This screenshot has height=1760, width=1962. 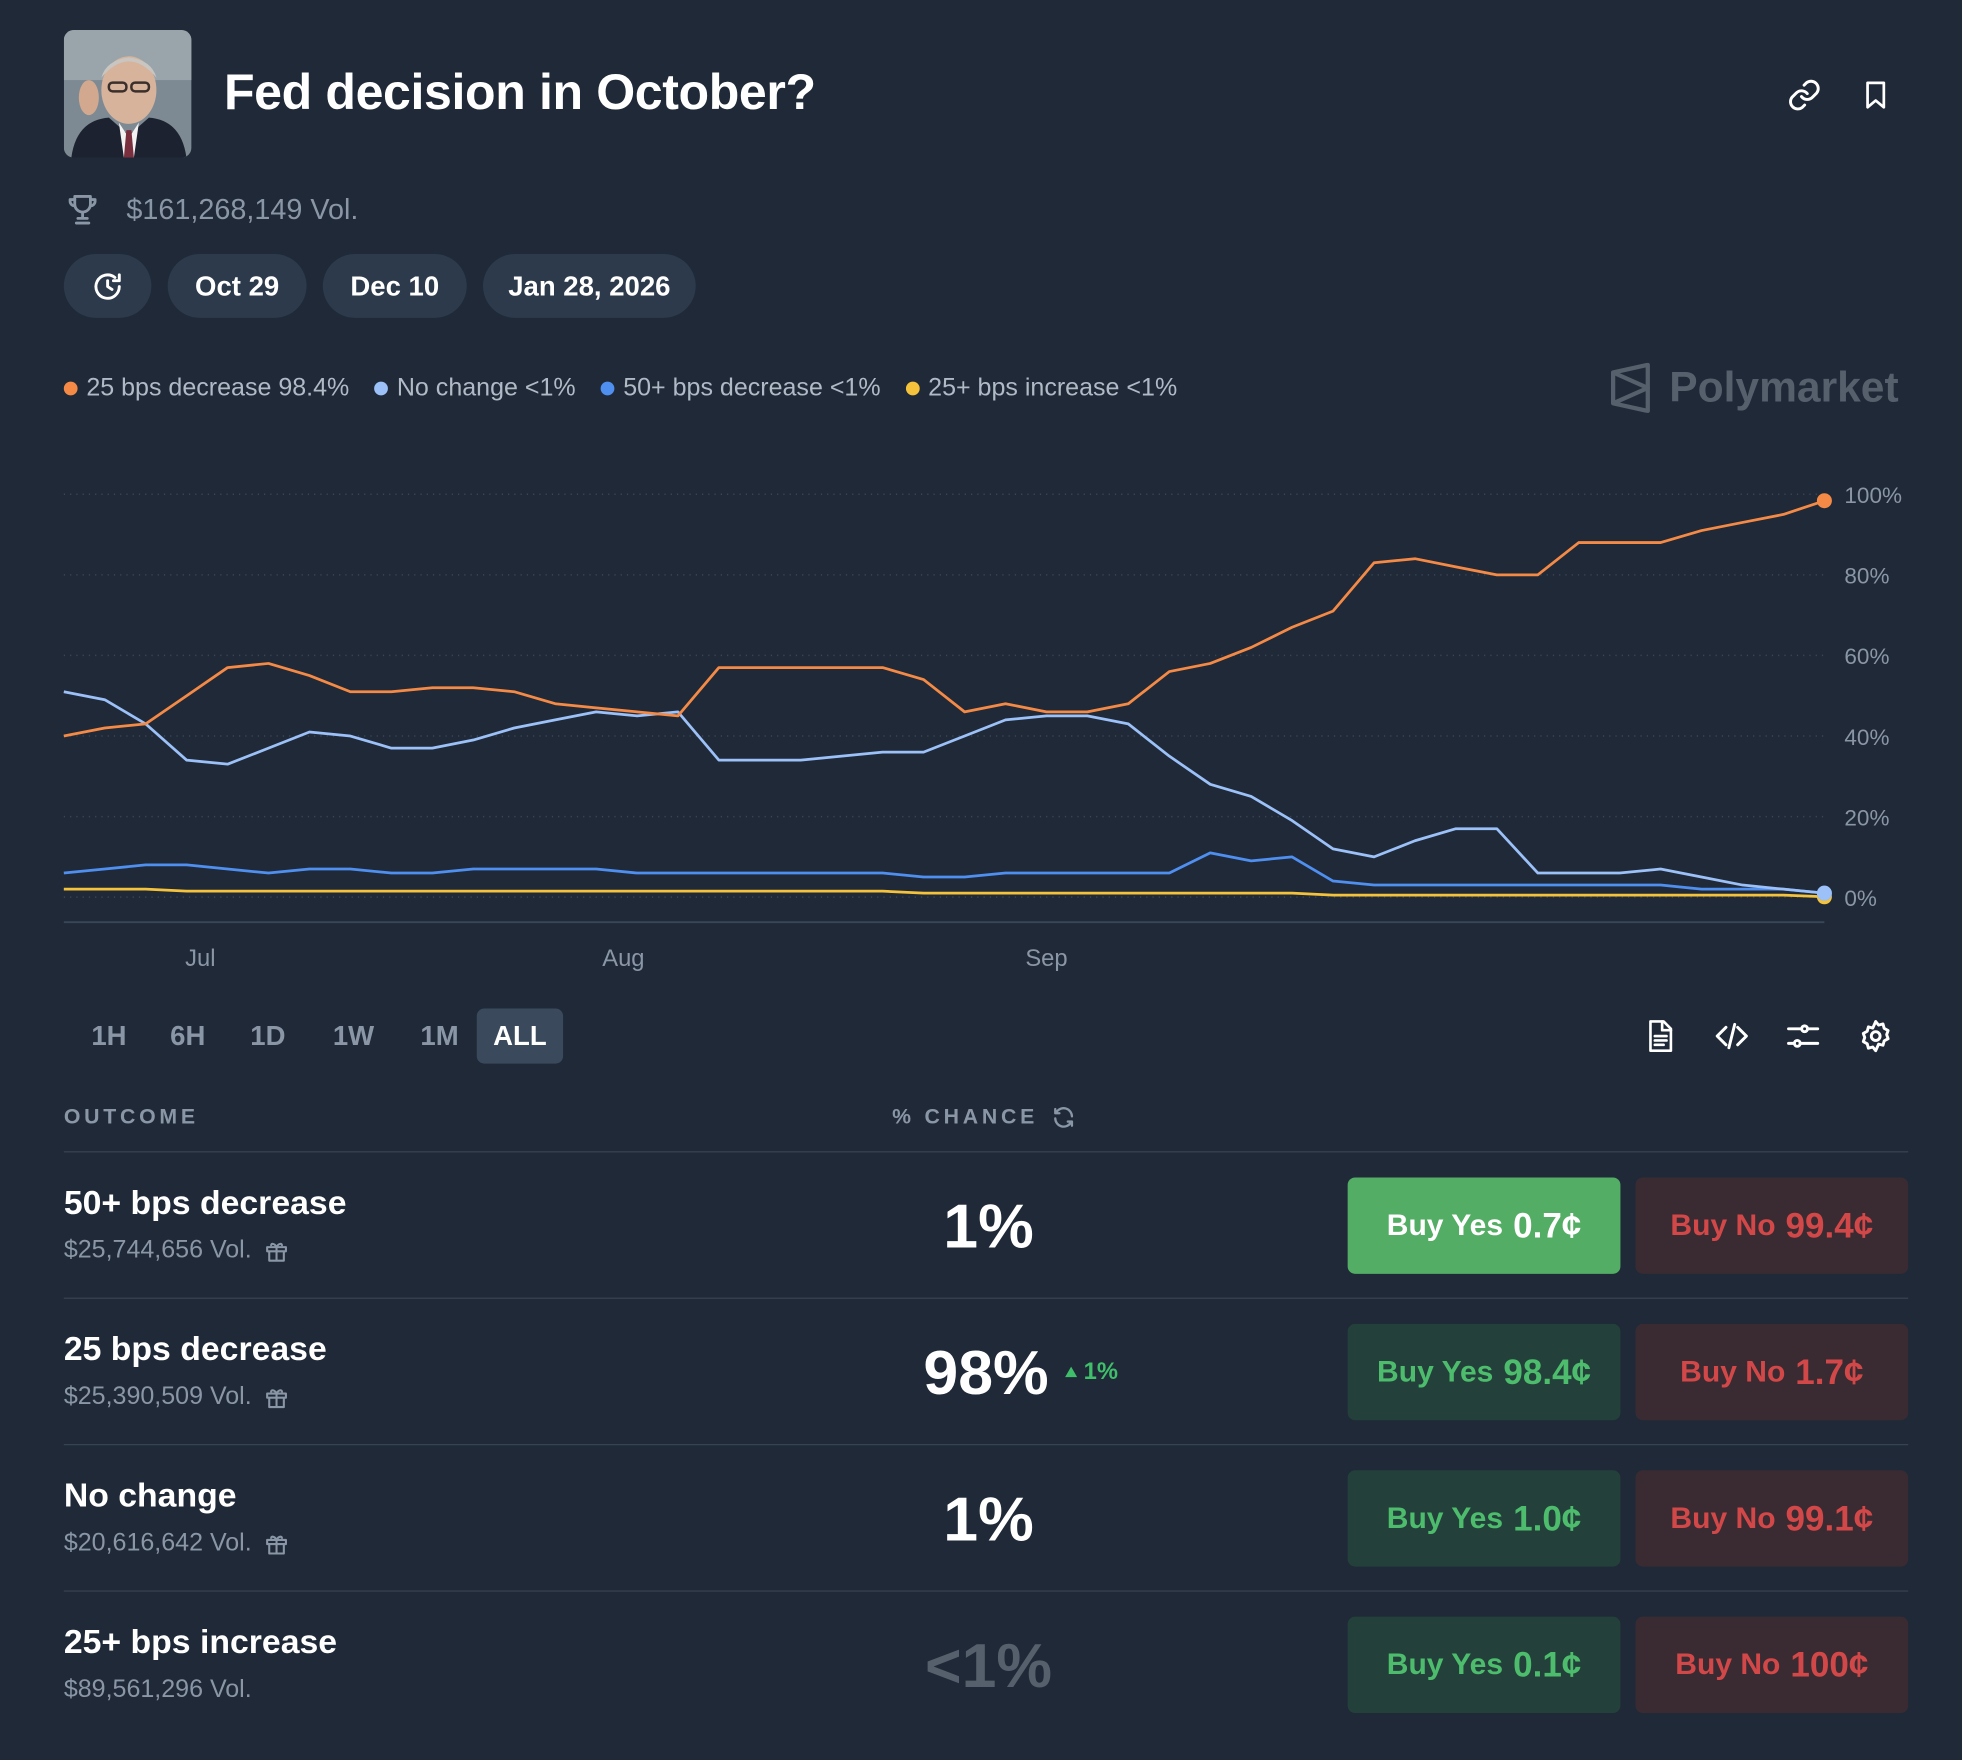 I want to click on timeframe-1h: 1H, so click(x=109, y=1035).